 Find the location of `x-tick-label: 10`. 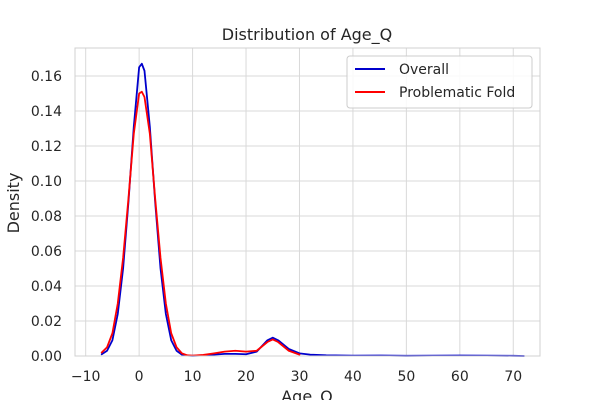

x-tick-label: 10 is located at coordinates (193, 377).